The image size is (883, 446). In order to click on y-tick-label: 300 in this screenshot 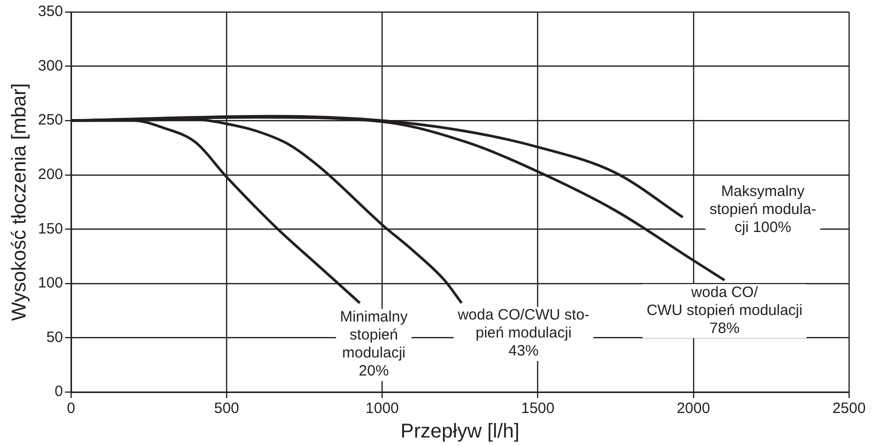, I will do `click(51, 65)`.